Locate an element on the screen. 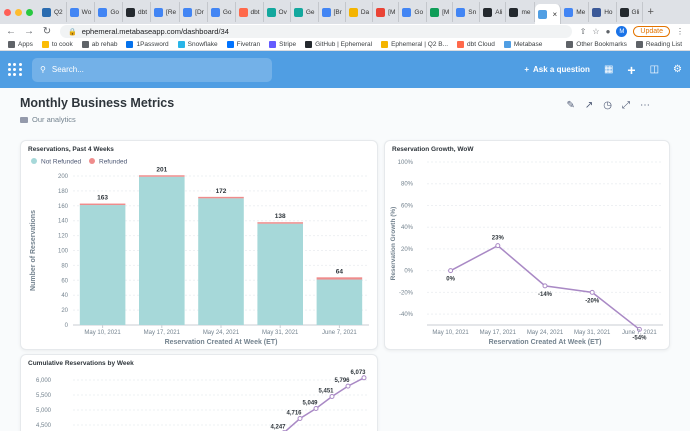 This screenshot has height=431, width=690. browse-data-icon: ▦ is located at coordinates (608, 69).